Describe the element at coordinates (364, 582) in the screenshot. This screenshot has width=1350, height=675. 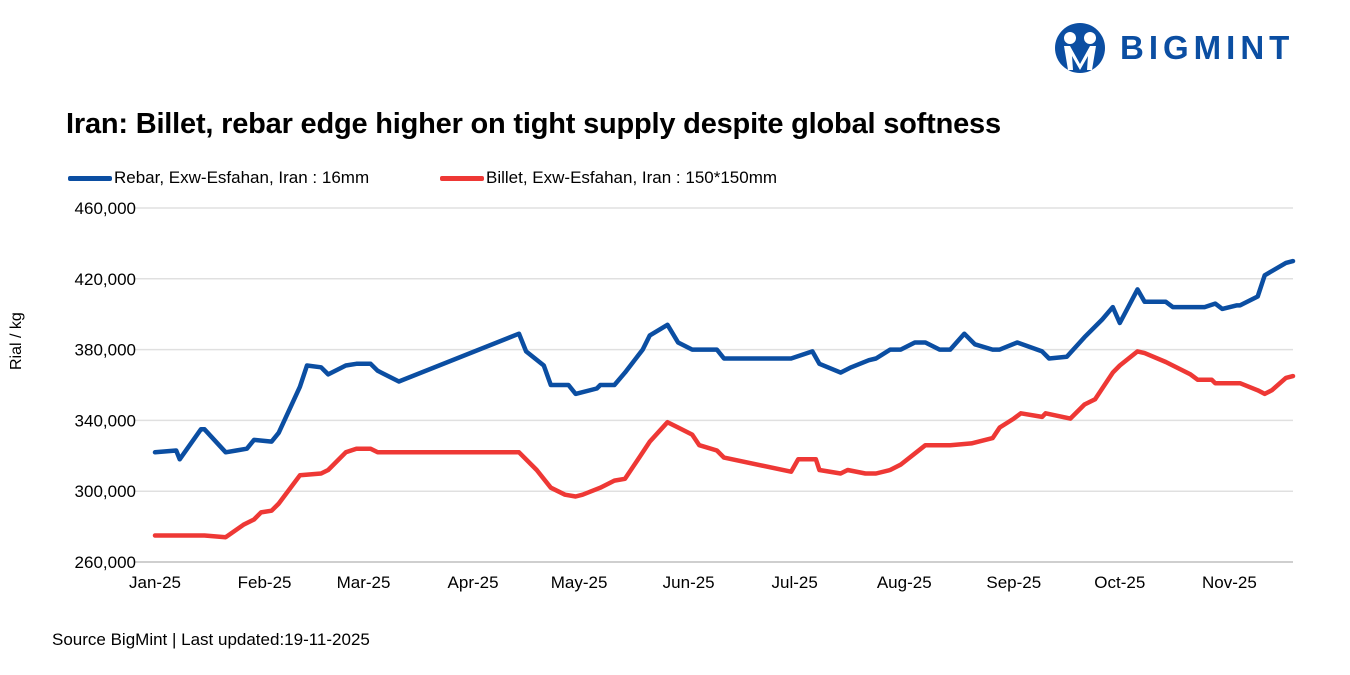
I see `x-tick-label: Mar-25` at that location.